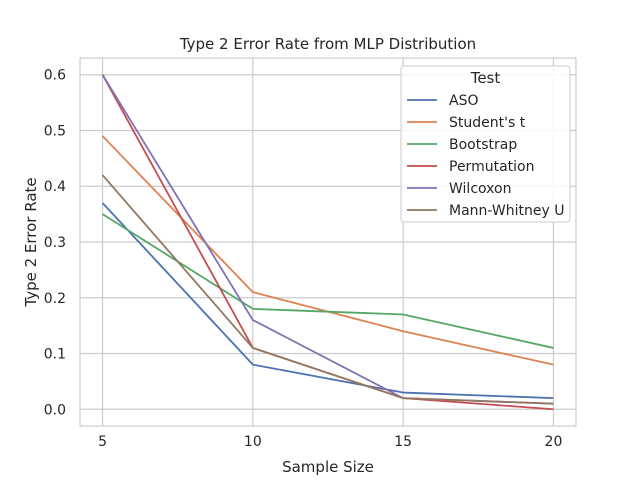 The height and width of the screenshot is (480, 640). I want to click on y-tick-label: 0.5, so click(55, 131).